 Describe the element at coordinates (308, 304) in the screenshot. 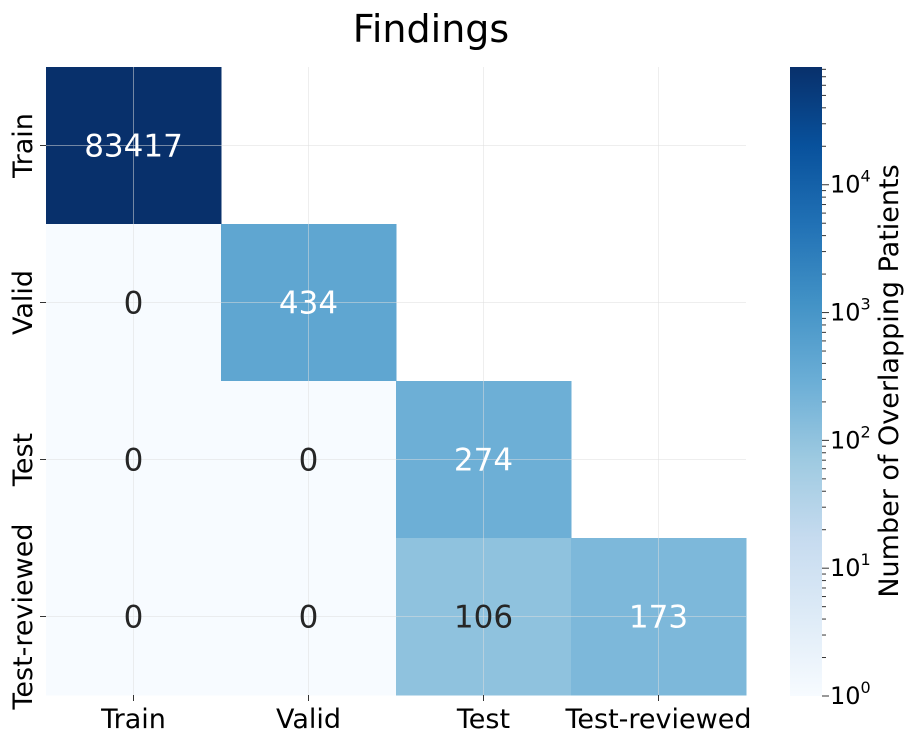

I see `cell-value-label: 434` at that location.